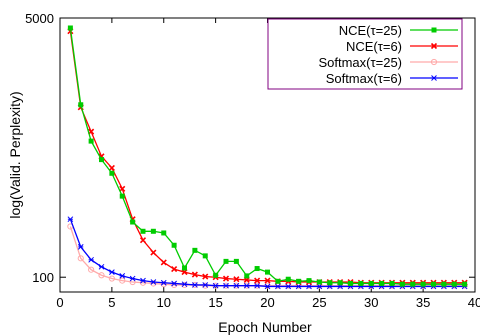 Image resolution: width=480 pixels, height=336 pixels. What do you see at coordinates (374, 46) in the screenshot?
I see `legend-label: NCE(τ=6)` at bounding box center [374, 46].